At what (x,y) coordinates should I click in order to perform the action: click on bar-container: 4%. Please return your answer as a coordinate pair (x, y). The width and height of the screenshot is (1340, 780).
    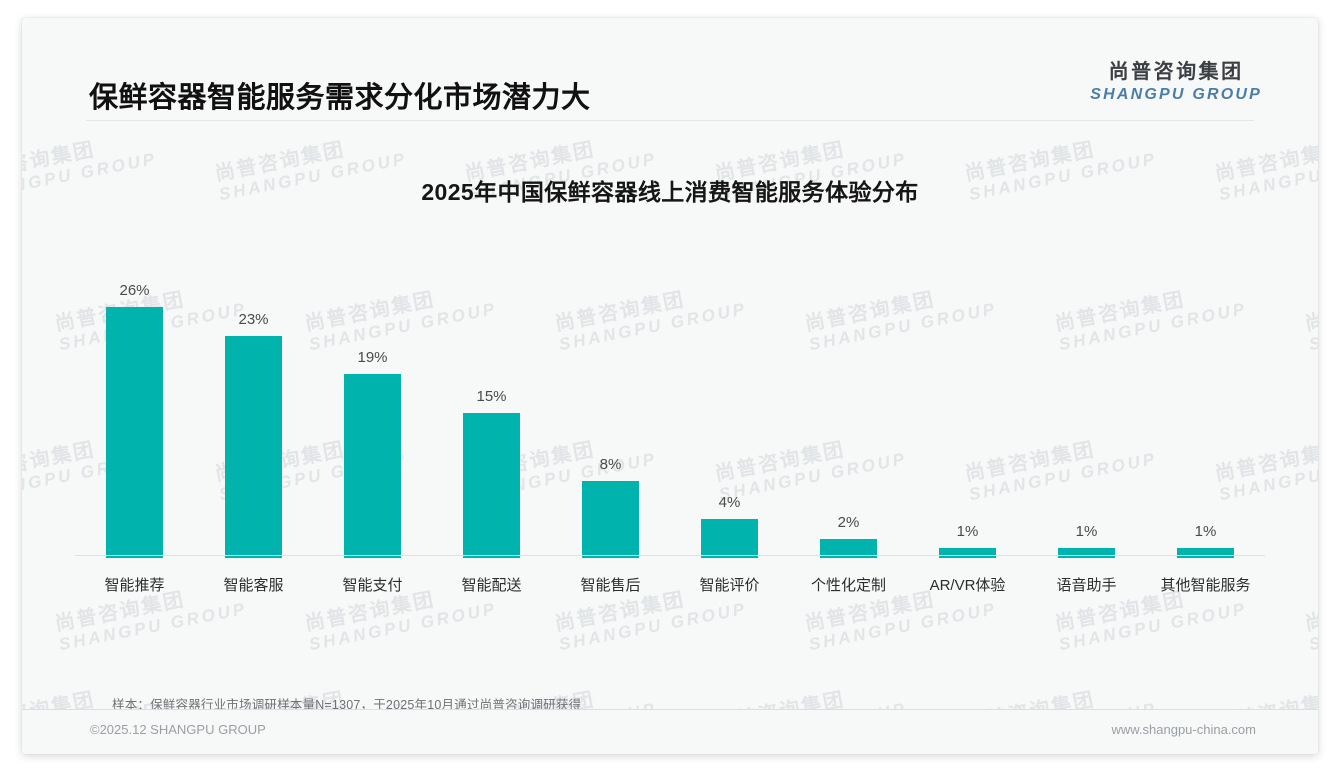
    Looking at the image, I should click on (729, 413).